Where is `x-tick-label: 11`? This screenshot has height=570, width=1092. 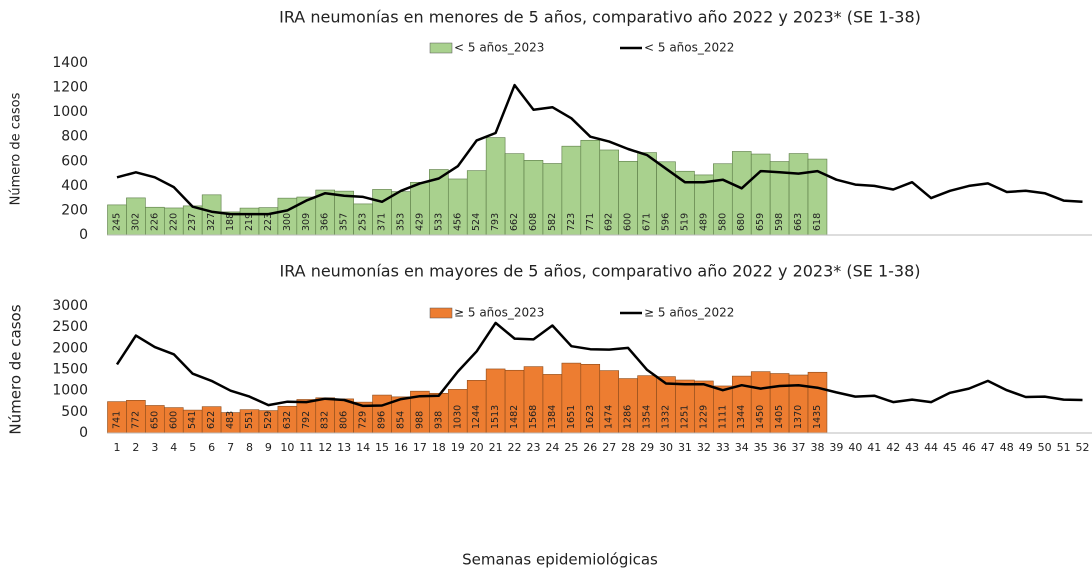 x-tick-label: 11 is located at coordinates (306, 447).